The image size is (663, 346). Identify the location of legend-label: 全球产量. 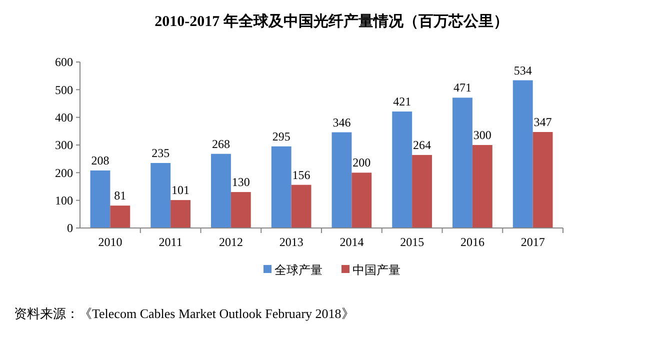
(298, 270).